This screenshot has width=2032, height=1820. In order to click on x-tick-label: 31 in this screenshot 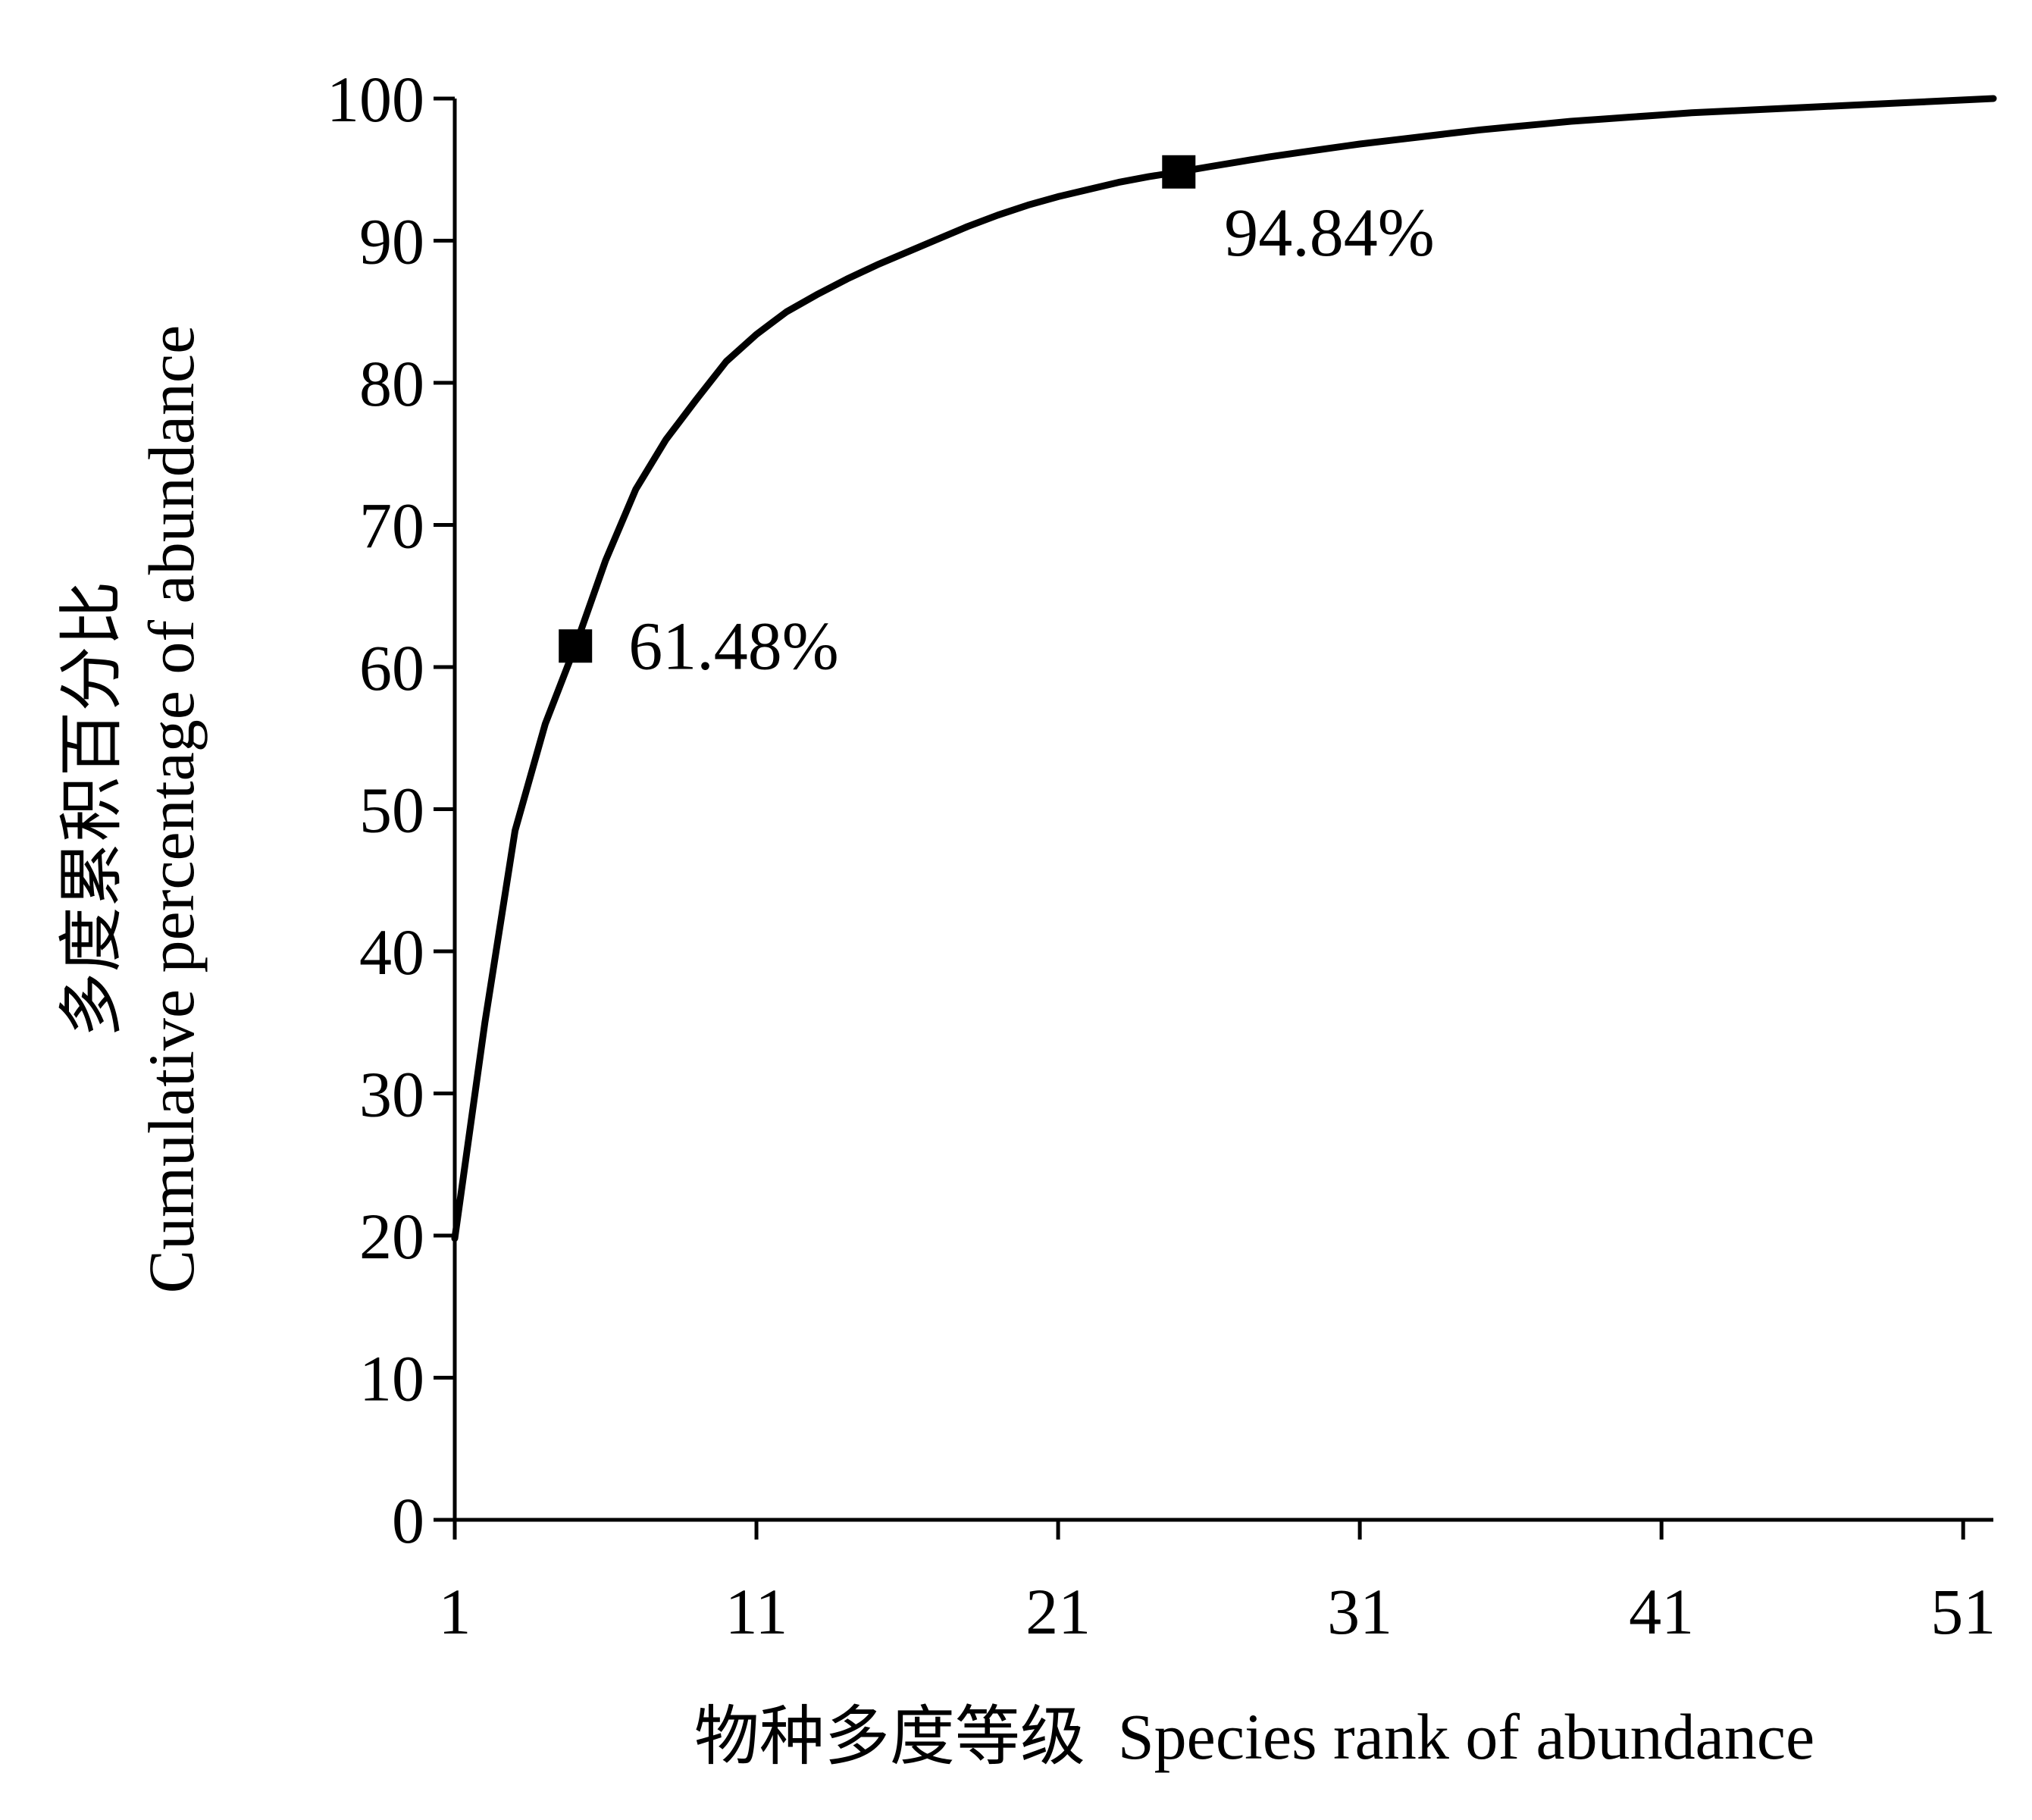, I will do `click(1359, 1611)`.